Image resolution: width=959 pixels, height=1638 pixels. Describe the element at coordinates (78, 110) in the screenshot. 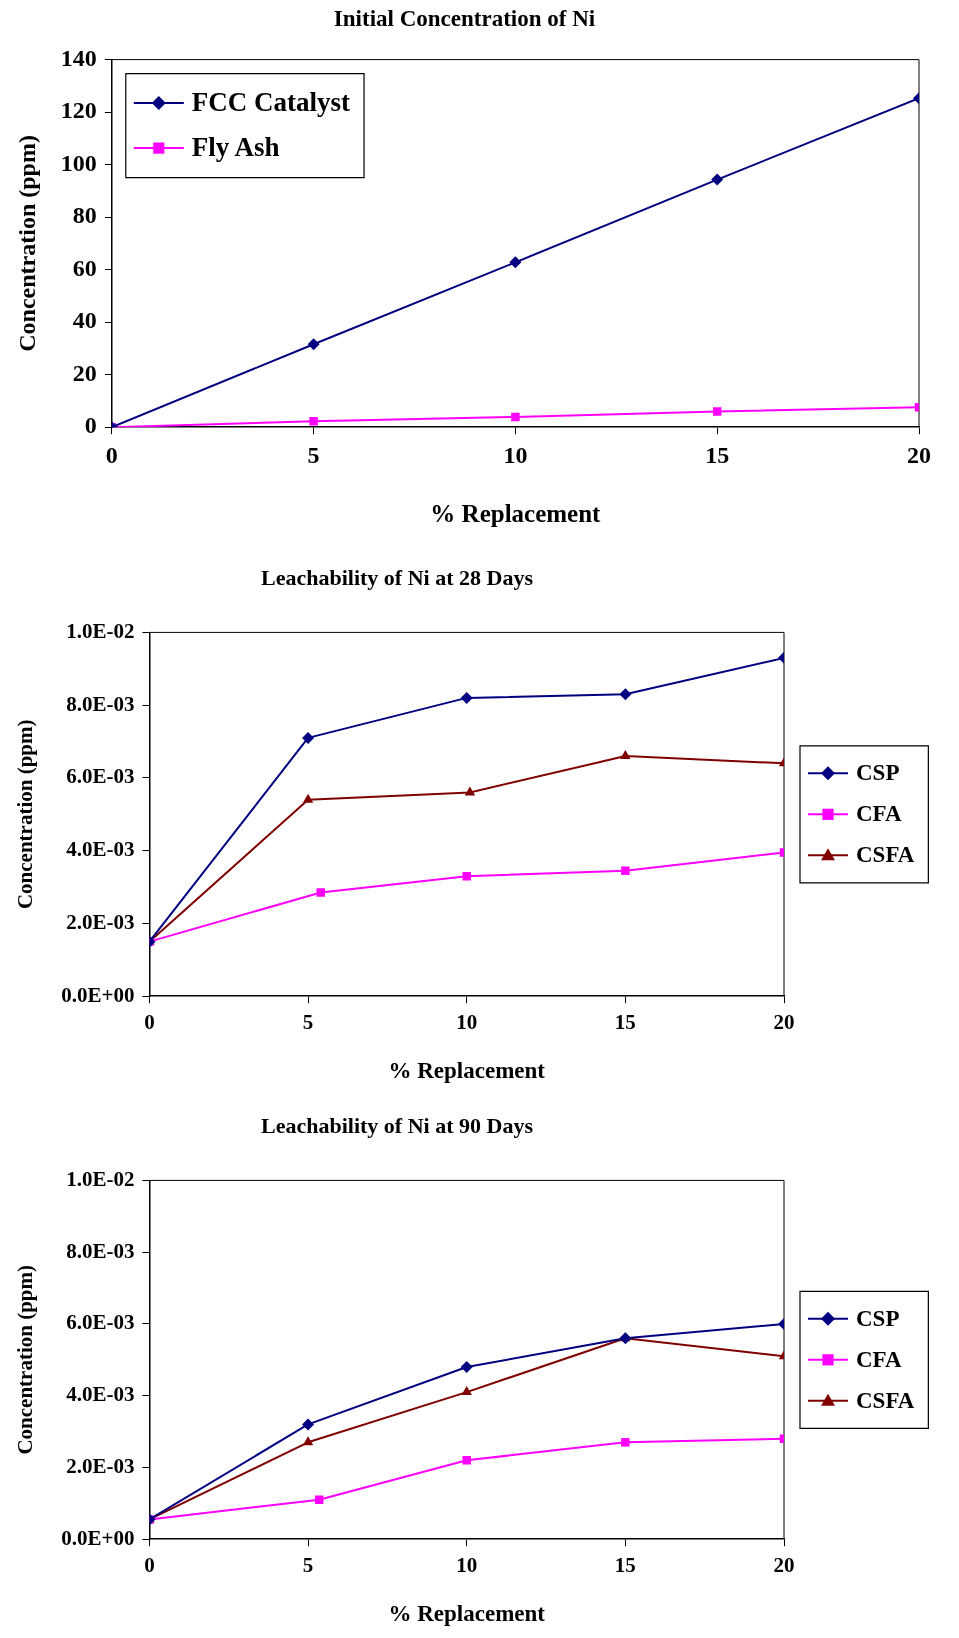

I see `y-tick-label: 120` at that location.